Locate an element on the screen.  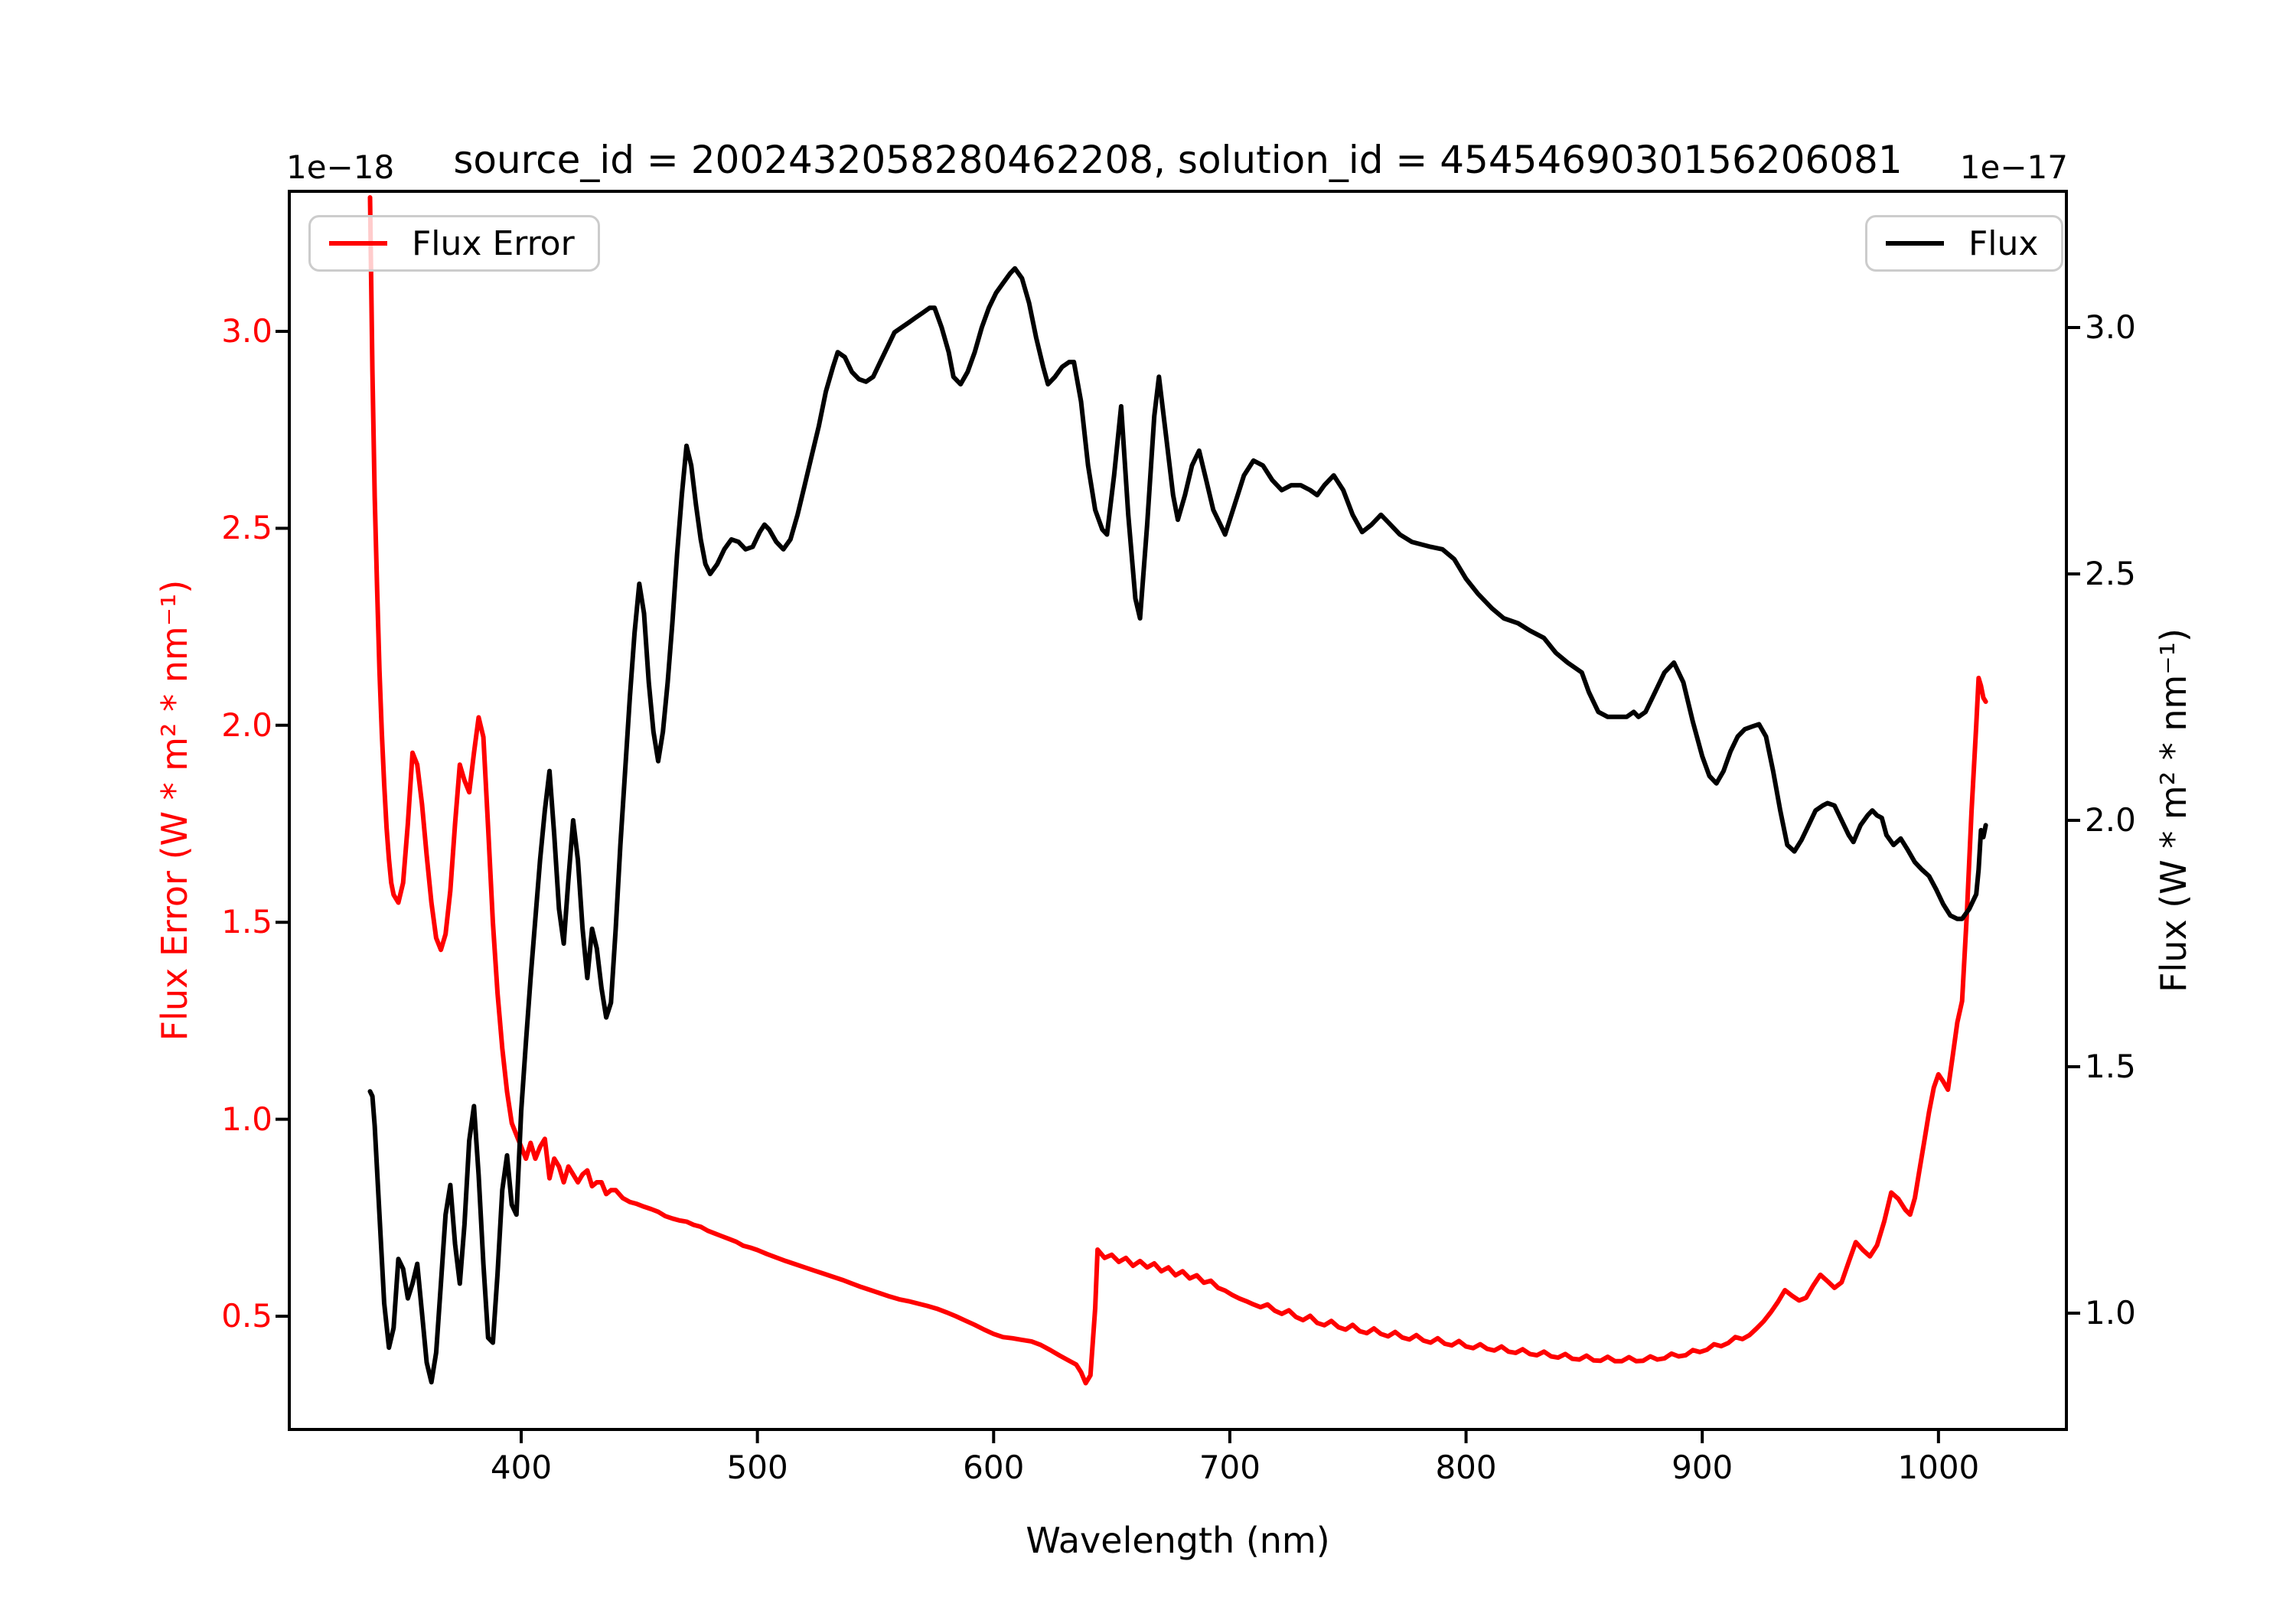
x-tick-label: 500 is located at coordinates (757, 1467).